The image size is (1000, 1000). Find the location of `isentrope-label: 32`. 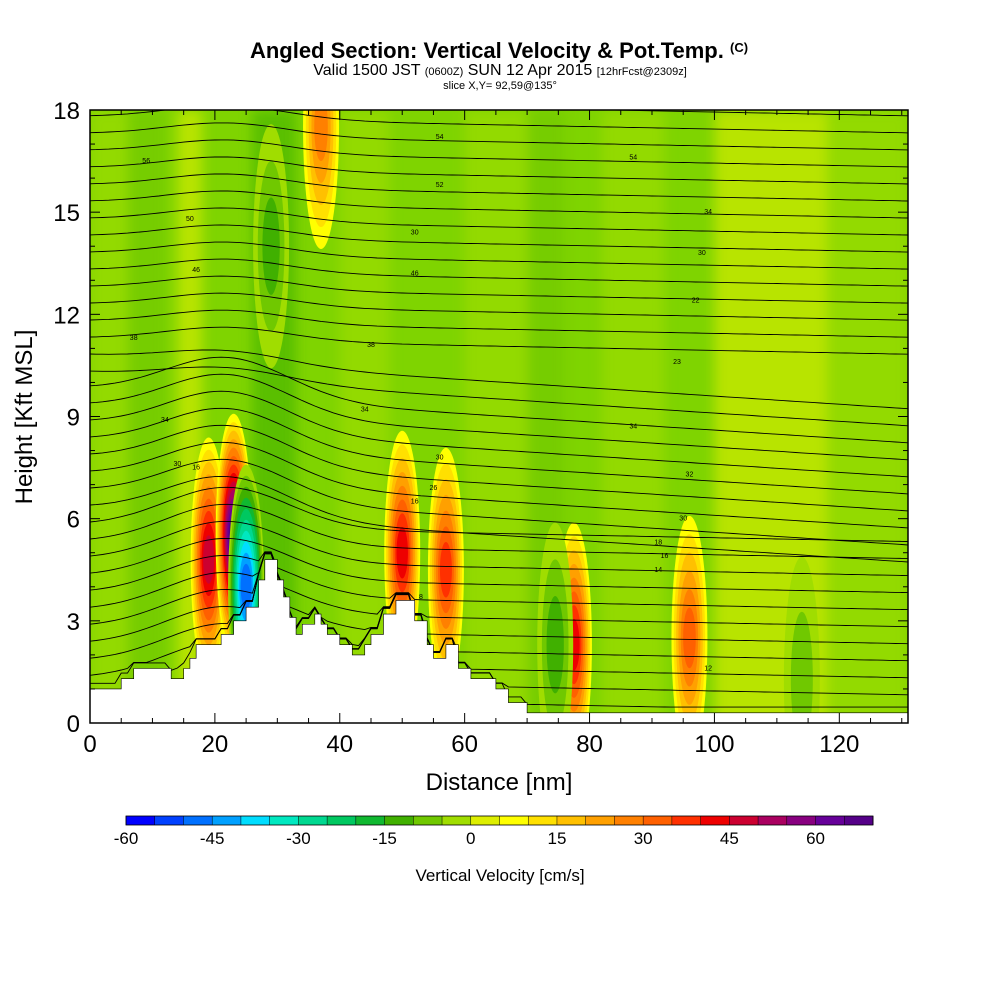

isentrope-label: 32 is located at coordinates (690, 474).